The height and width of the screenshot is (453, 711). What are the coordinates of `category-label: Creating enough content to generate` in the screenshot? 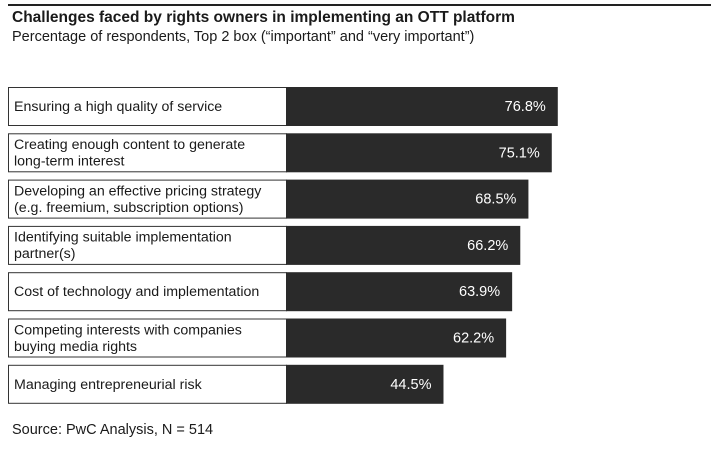 It's located at (129, 145).